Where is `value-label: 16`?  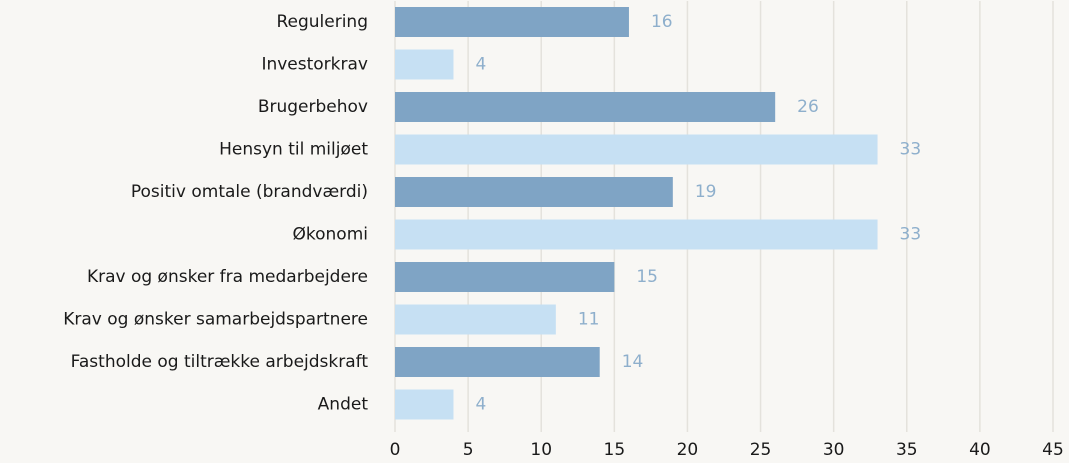
value-label: 16 is located at coordinates (662, 22).